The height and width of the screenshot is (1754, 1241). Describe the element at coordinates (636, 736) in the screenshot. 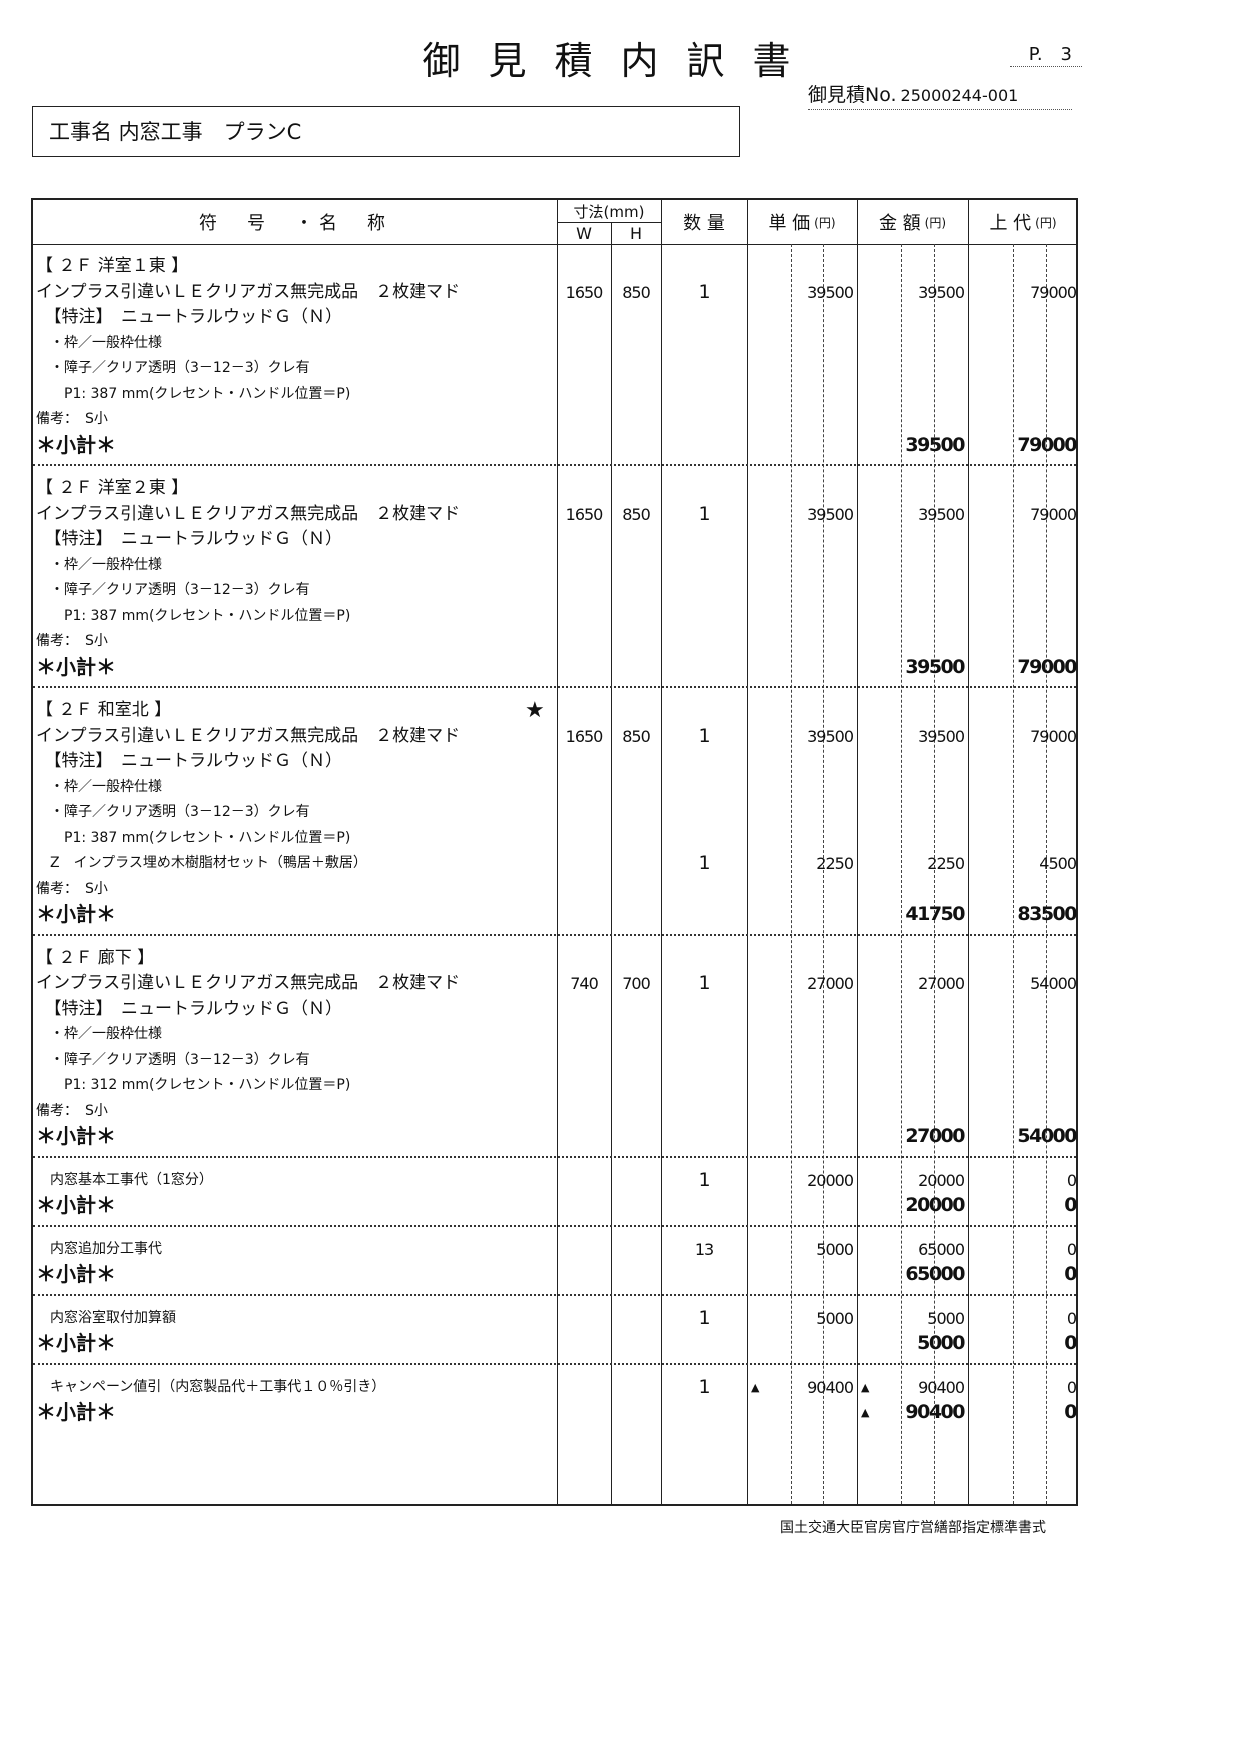

I see `h-cell: 850` at that location.